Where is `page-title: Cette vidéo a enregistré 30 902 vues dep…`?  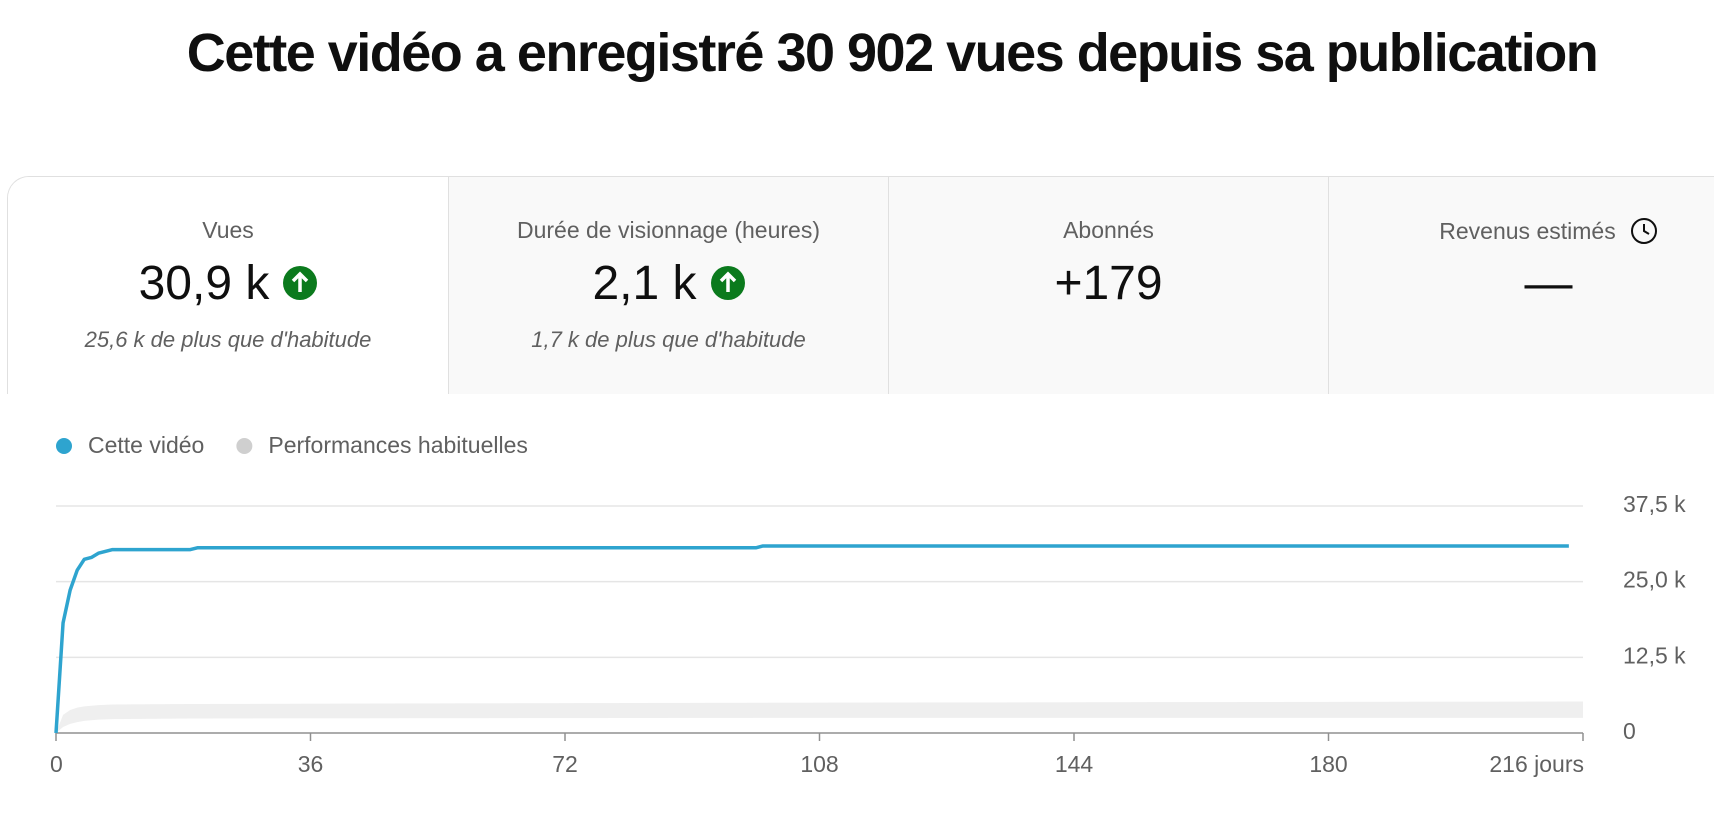
page-title: Cette vidéo a enregistré 30 902 vues dep… is located at coordinates (892, 53).